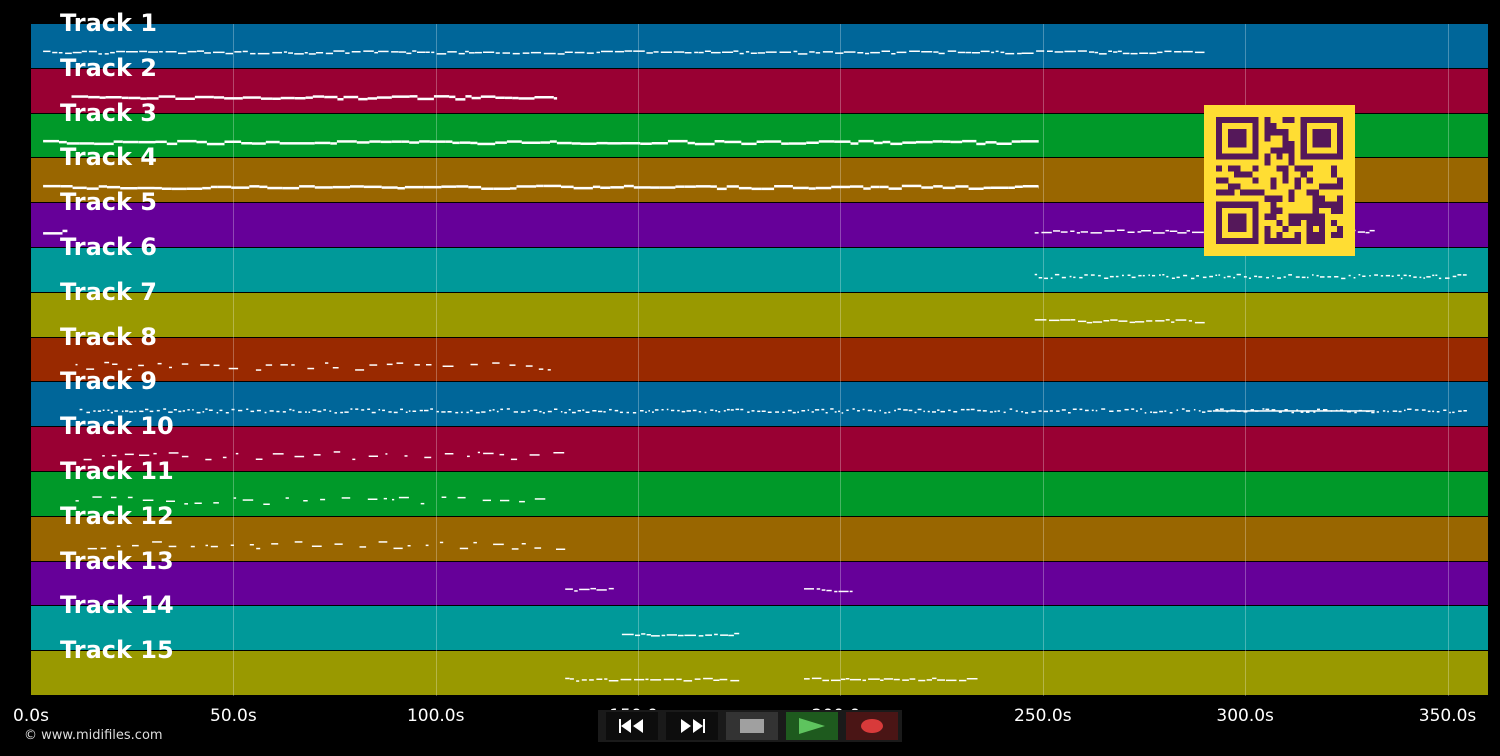  Describe the element at coordinates (632, 726) in the screenshot. I see `rewind-button` at that location.